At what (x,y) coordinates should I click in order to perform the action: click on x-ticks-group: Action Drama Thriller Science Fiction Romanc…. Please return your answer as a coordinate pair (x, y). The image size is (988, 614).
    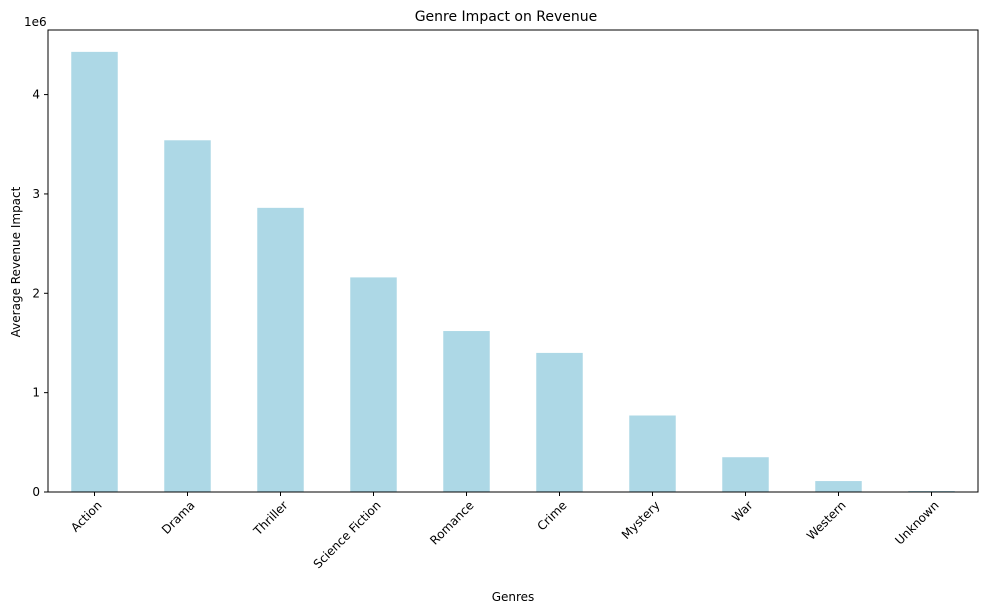
    Looking at the image, I should click on (505, 531).